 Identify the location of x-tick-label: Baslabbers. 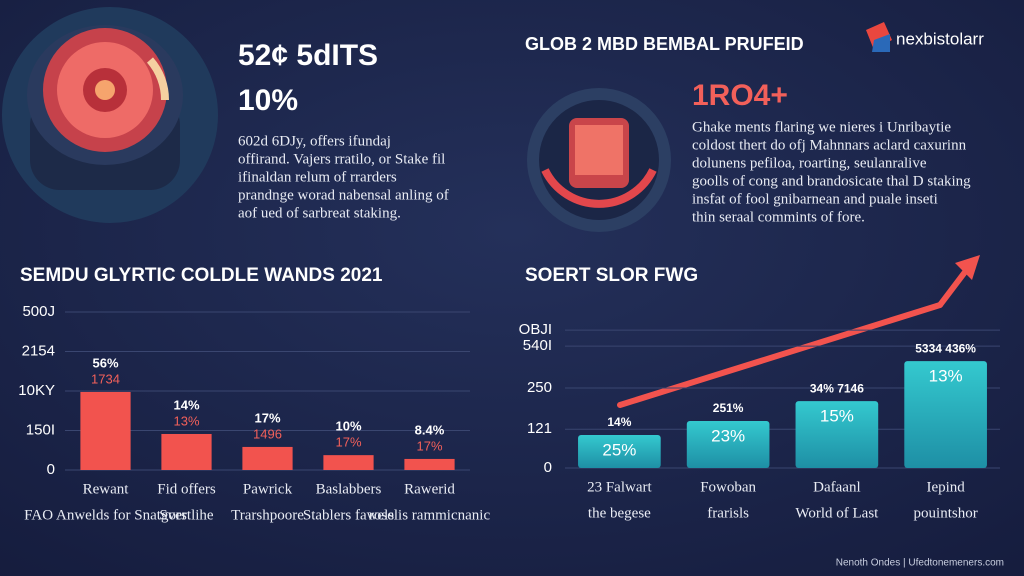
(349, 489).